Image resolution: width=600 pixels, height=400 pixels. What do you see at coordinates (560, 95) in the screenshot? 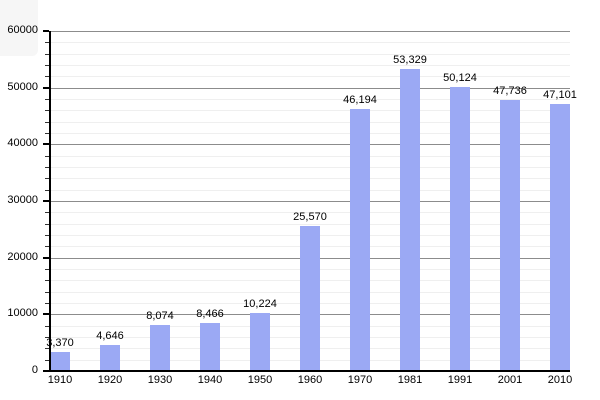
I see `bar-value-label: 47,101` at bounding box center [560, 95].